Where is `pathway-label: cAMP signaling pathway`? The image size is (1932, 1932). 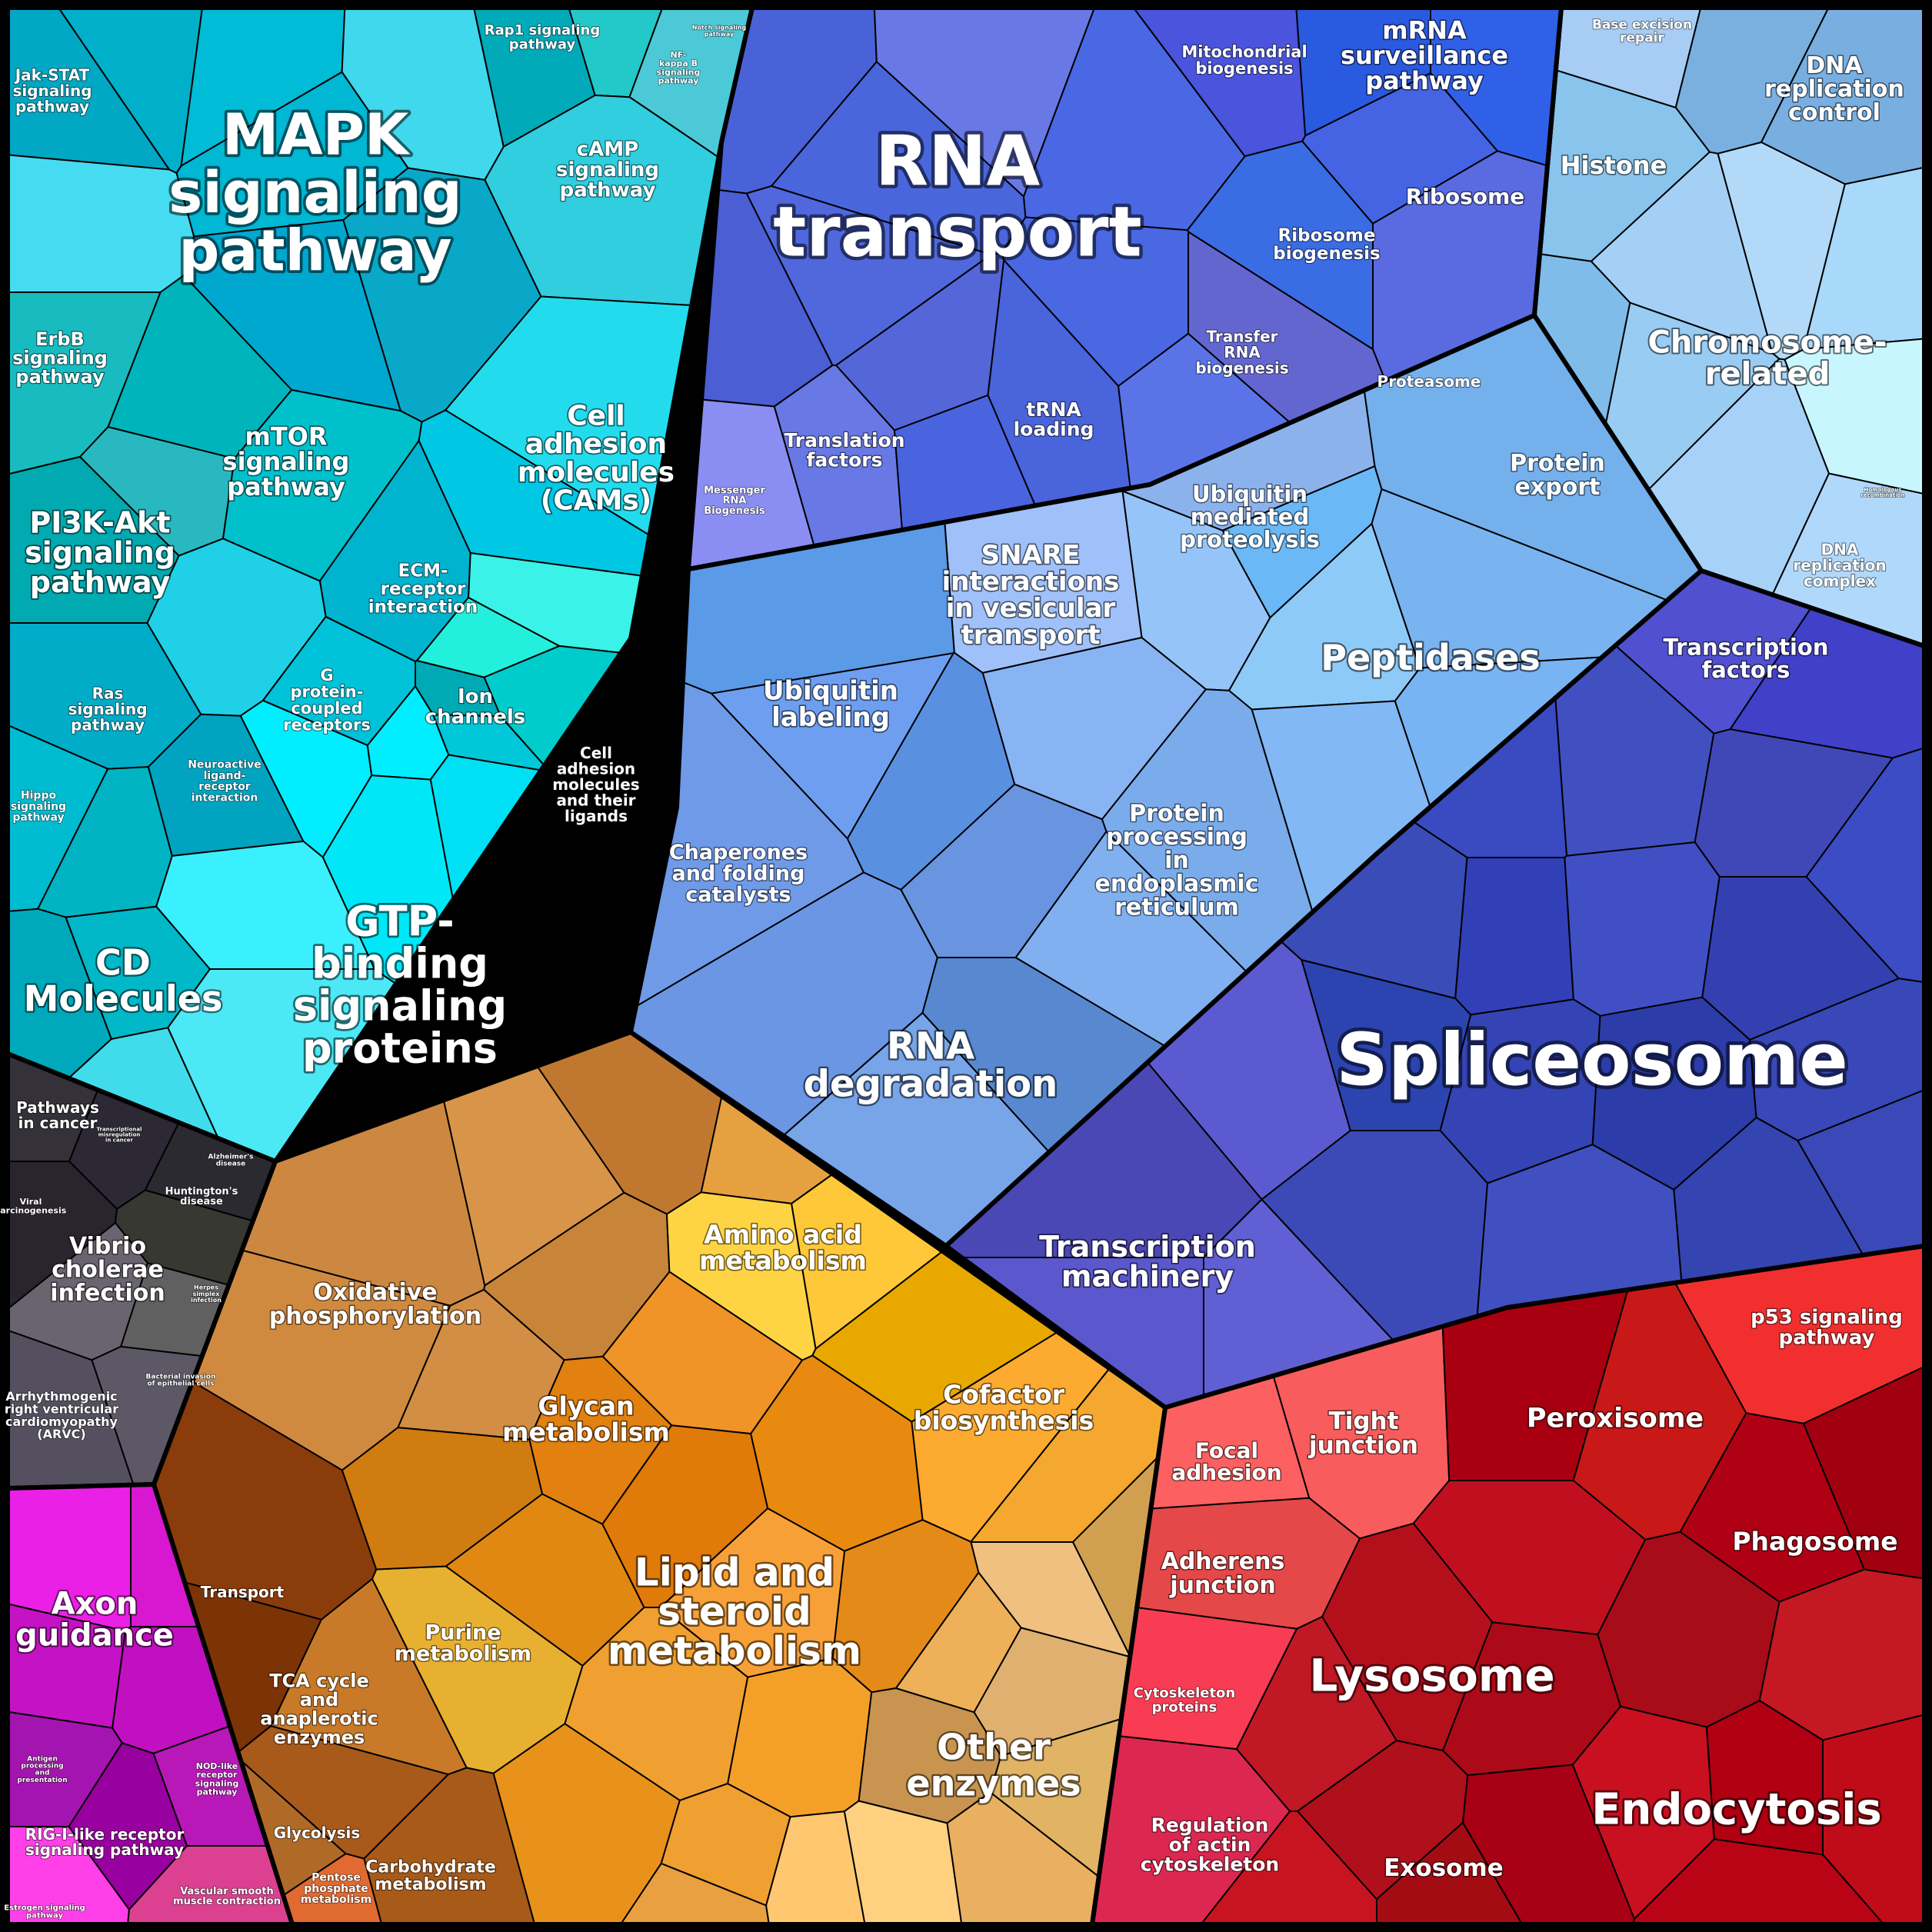 pathway-label: cAMP signaling pathway is located at coordinates (607, 170).